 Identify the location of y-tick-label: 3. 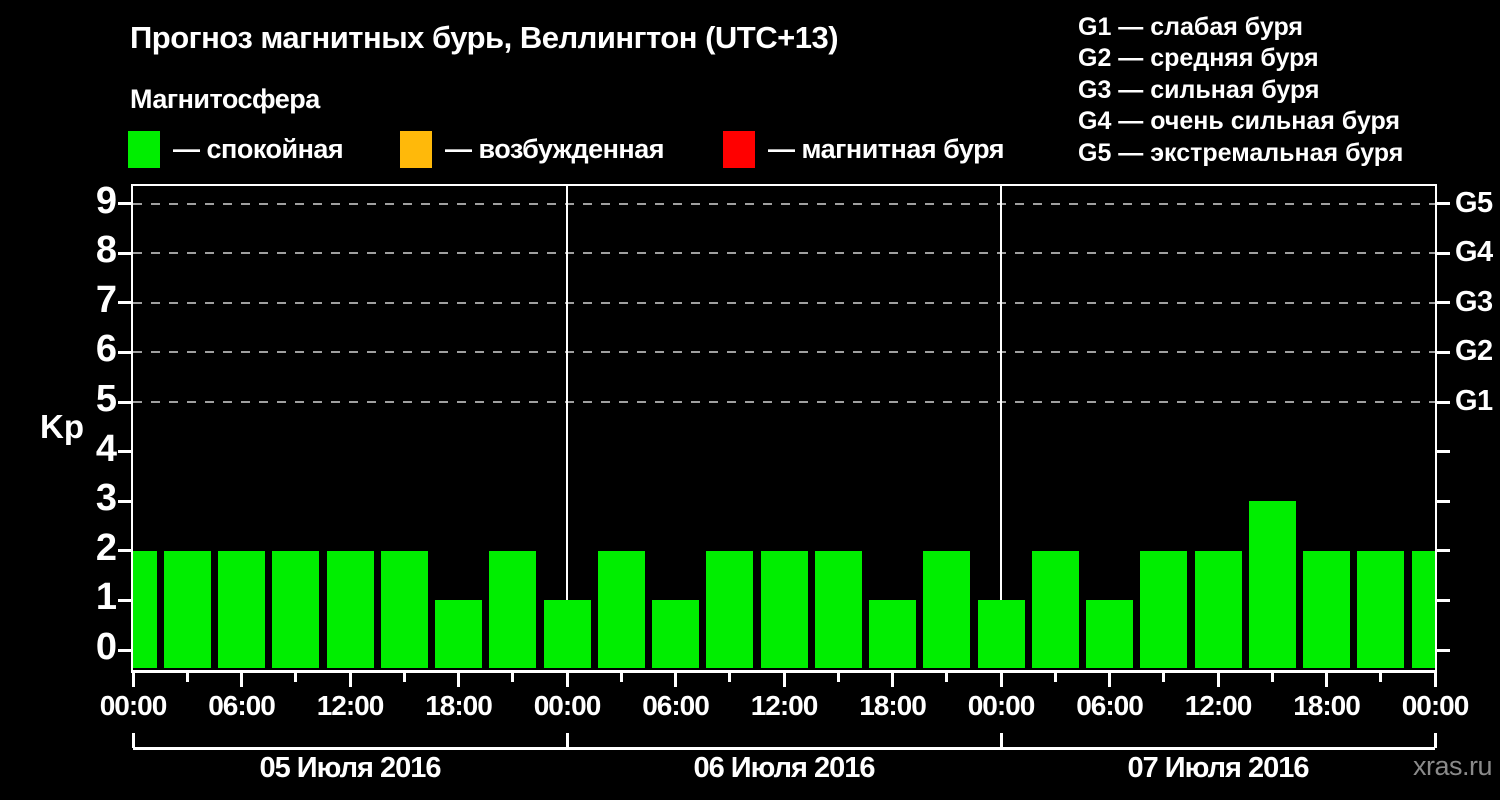
(106, 498).